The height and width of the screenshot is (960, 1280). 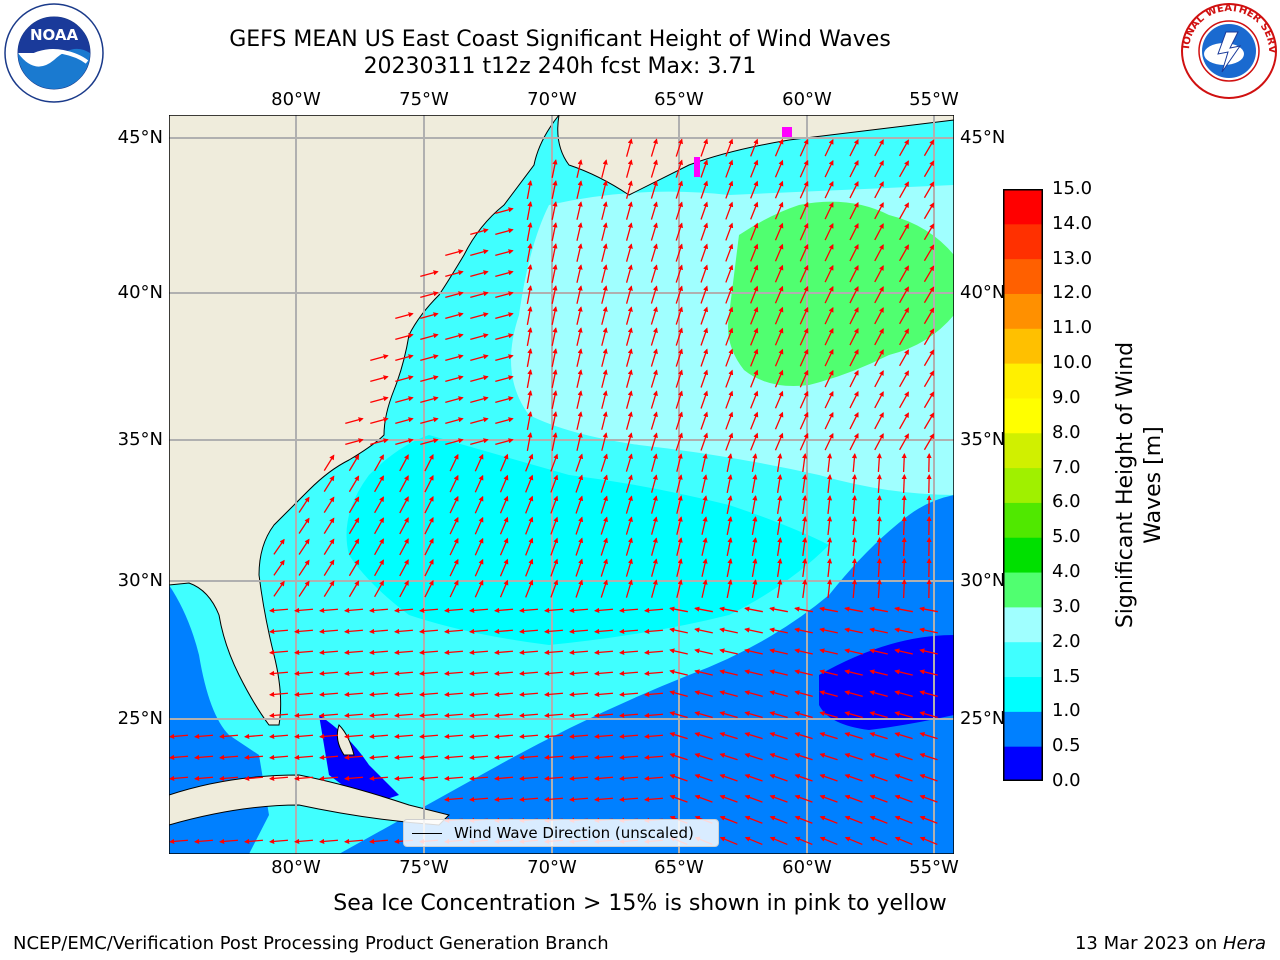 I want to click on colorbar-tick-label: 0.0, so click(x=1066, y=780).